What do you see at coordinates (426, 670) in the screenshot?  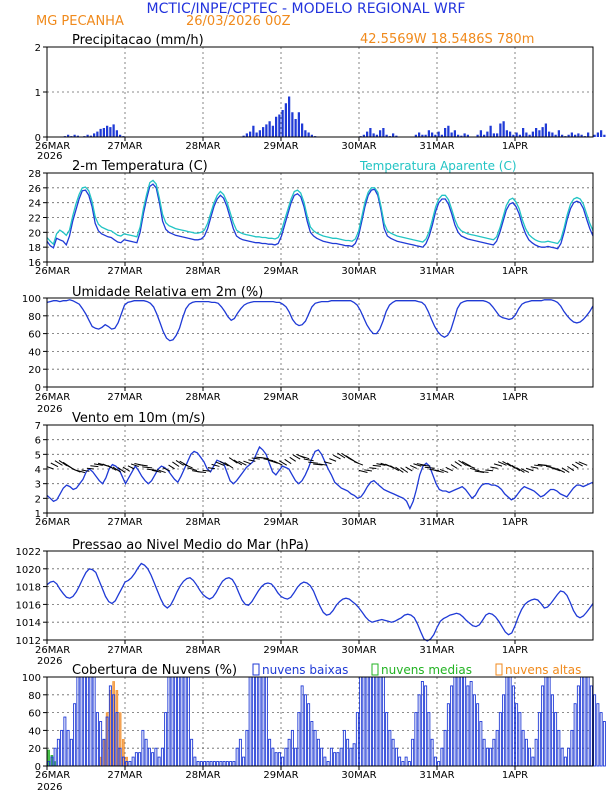 I see `legend-label: nuvens medias` at bounding box center [426, 670].